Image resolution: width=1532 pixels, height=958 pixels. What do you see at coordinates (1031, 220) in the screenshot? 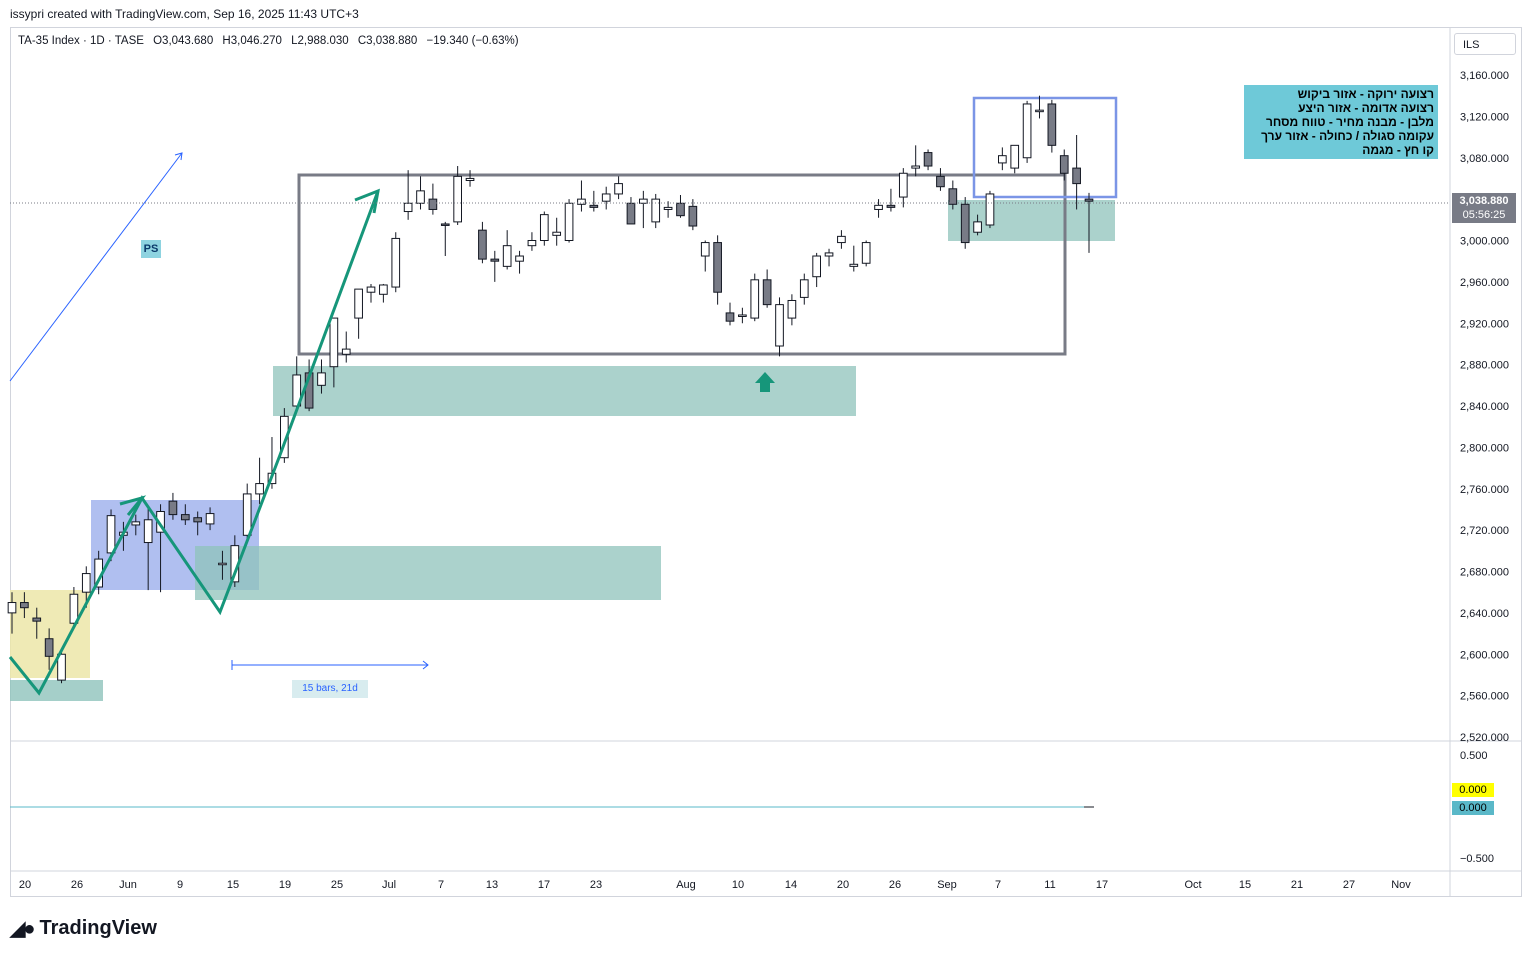
I see `demand-zone-sep` at bounding box center [1031, 220].